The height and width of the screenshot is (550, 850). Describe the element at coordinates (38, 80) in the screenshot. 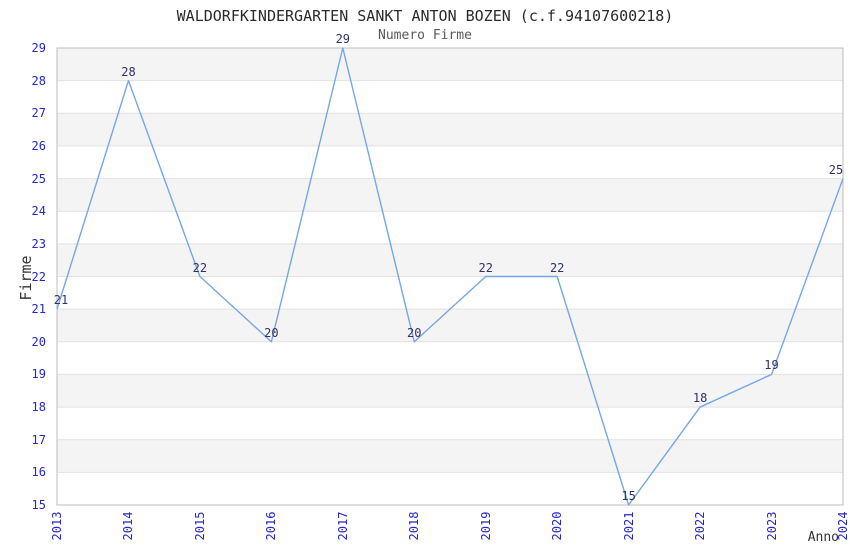

I see `y-tick-label: 28` at that location.